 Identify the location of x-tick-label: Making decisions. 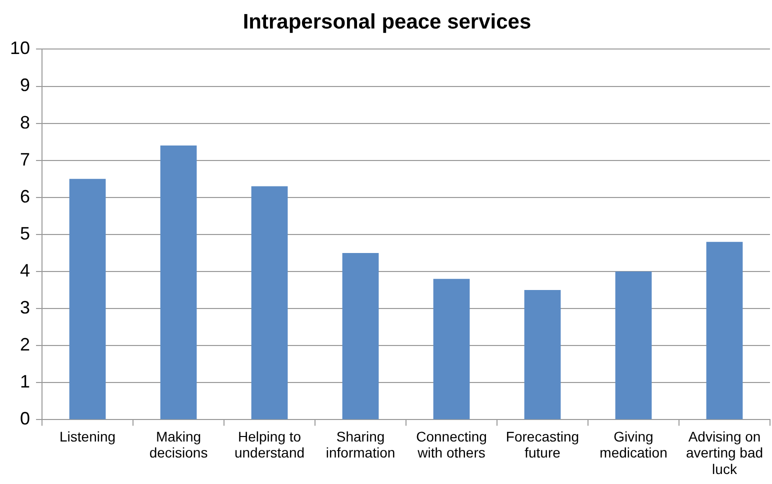
(178, 444).